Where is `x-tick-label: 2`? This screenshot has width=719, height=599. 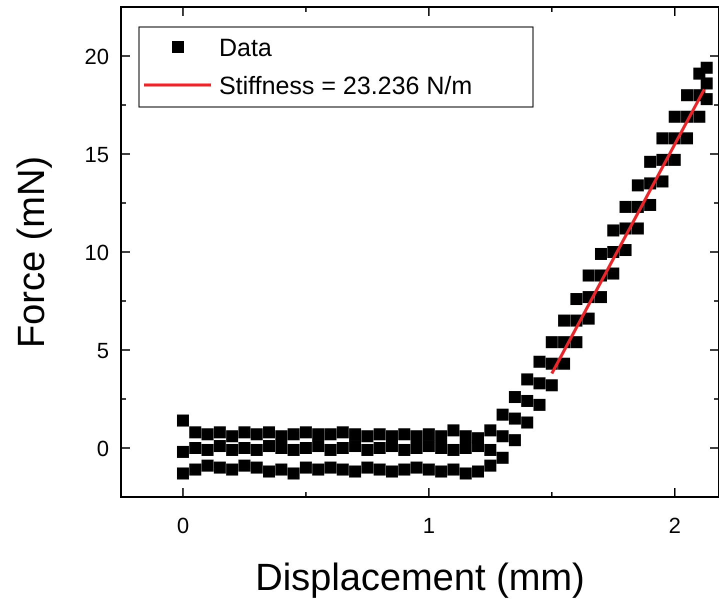
x-tick-label: 2 is located at coordinates (674, 525).